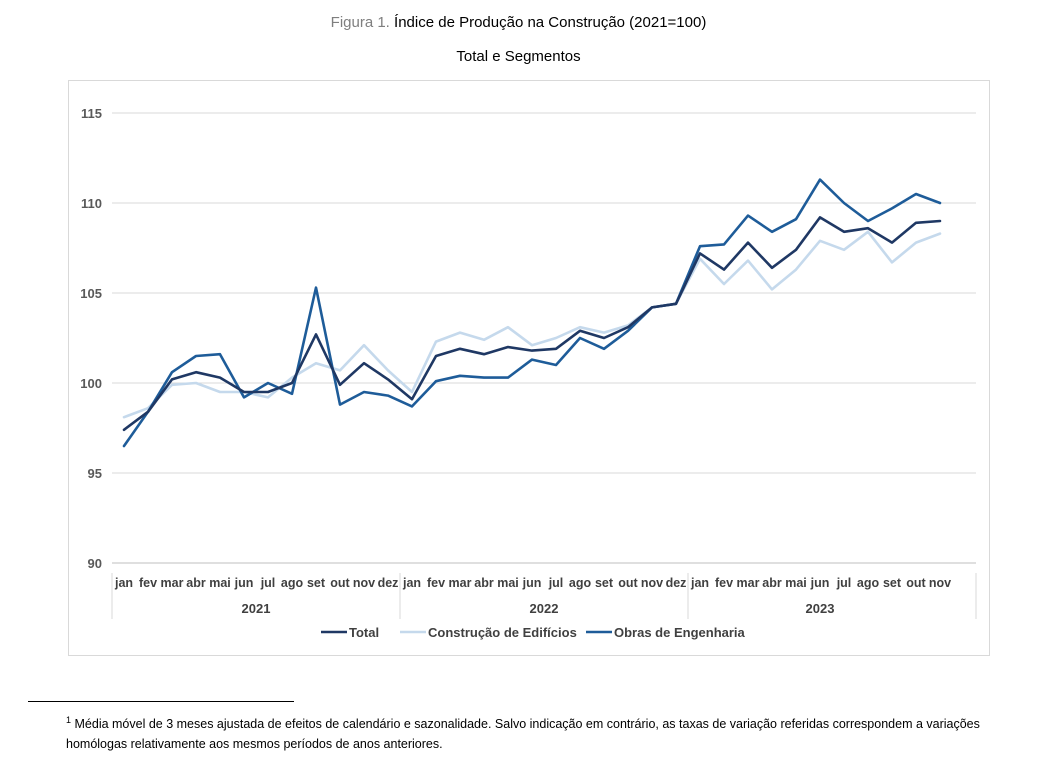 This screenshot has width=1037, height=762. I want to click on y-tick-label: 115, so click(91, 113).